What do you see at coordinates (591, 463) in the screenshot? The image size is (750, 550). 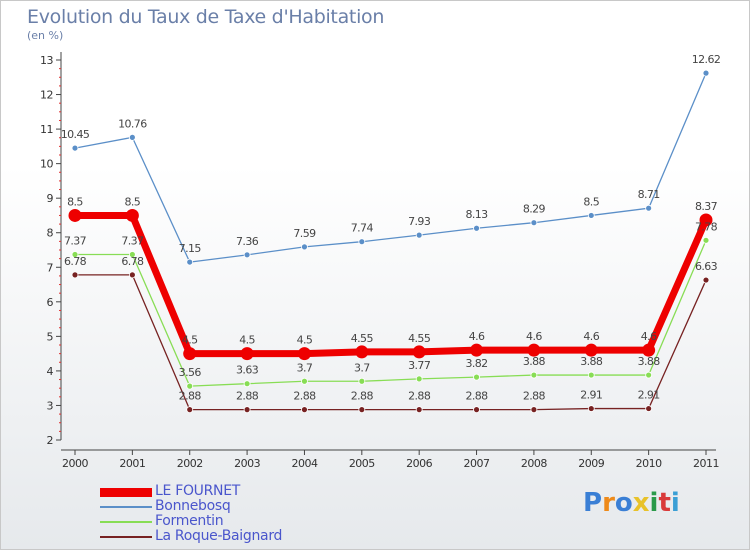 I see `x-tick-label: 2009` at bounding box center [591, 463].